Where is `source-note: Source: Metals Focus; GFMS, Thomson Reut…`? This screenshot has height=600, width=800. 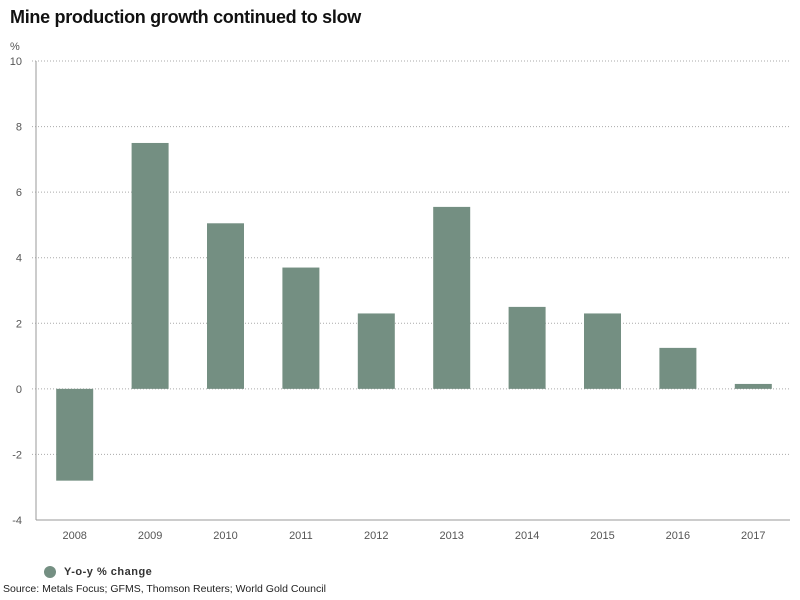 source-note: Source: Metals Focus; GFMS, Thomson Reut… is located at coordinates (164, 589).